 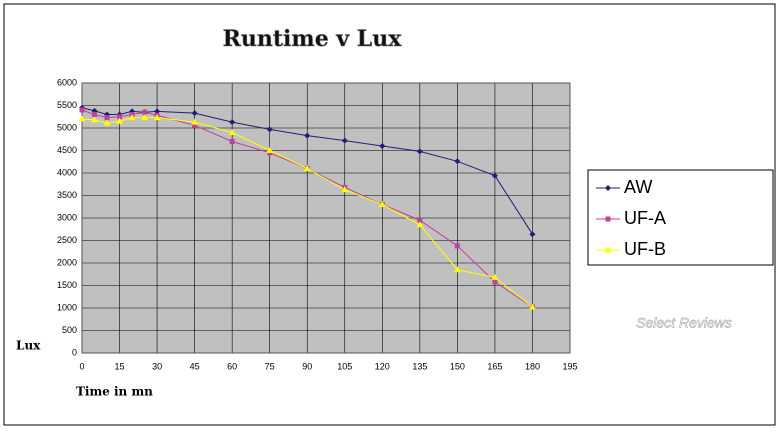 What do you see at coordinates (67, 105) in the screenshot?
I see `y-tick-label: 5500` at bounding box center [67, 105].